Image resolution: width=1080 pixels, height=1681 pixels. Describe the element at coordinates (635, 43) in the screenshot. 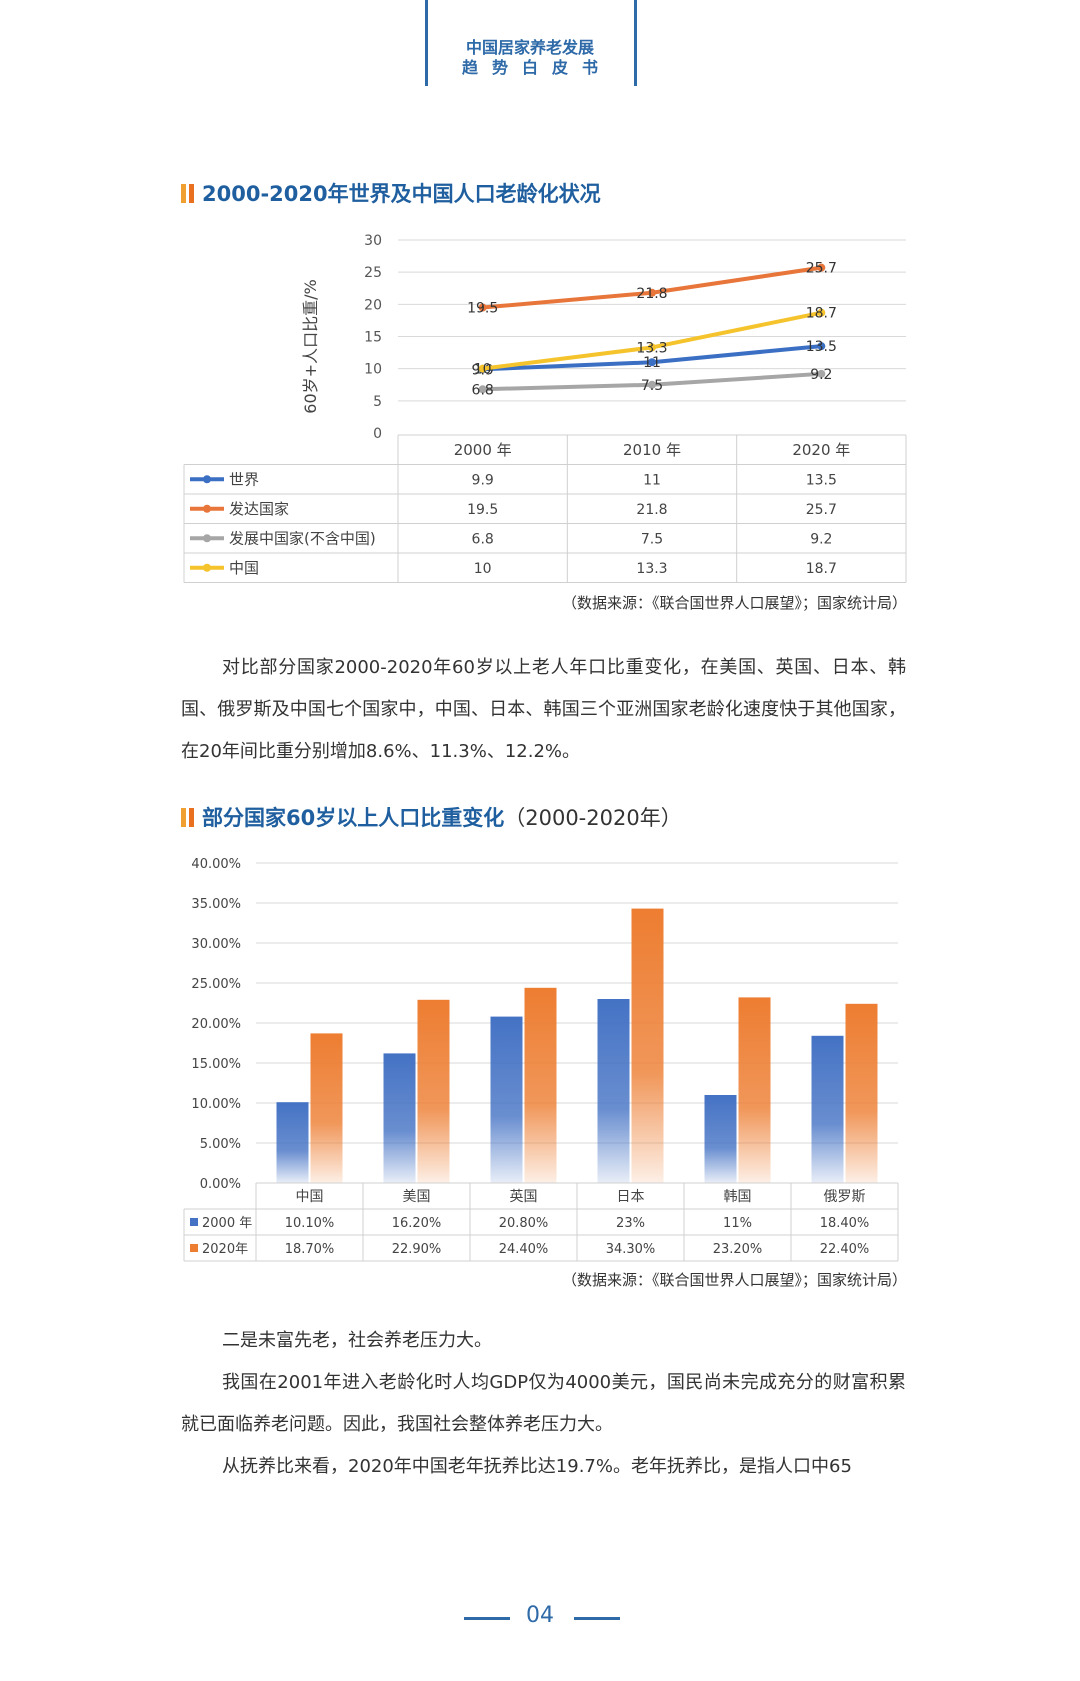

I see `header-right-rule` at that location.